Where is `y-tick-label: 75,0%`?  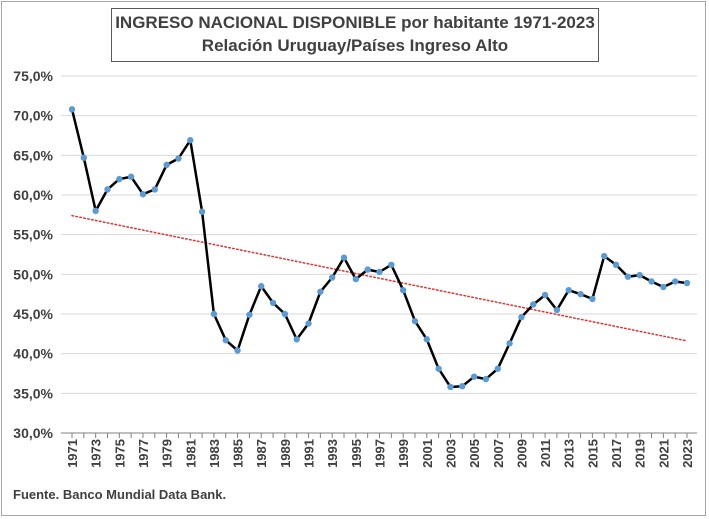 y-tick-label: 75,0% is located at coordinates (33, 76).